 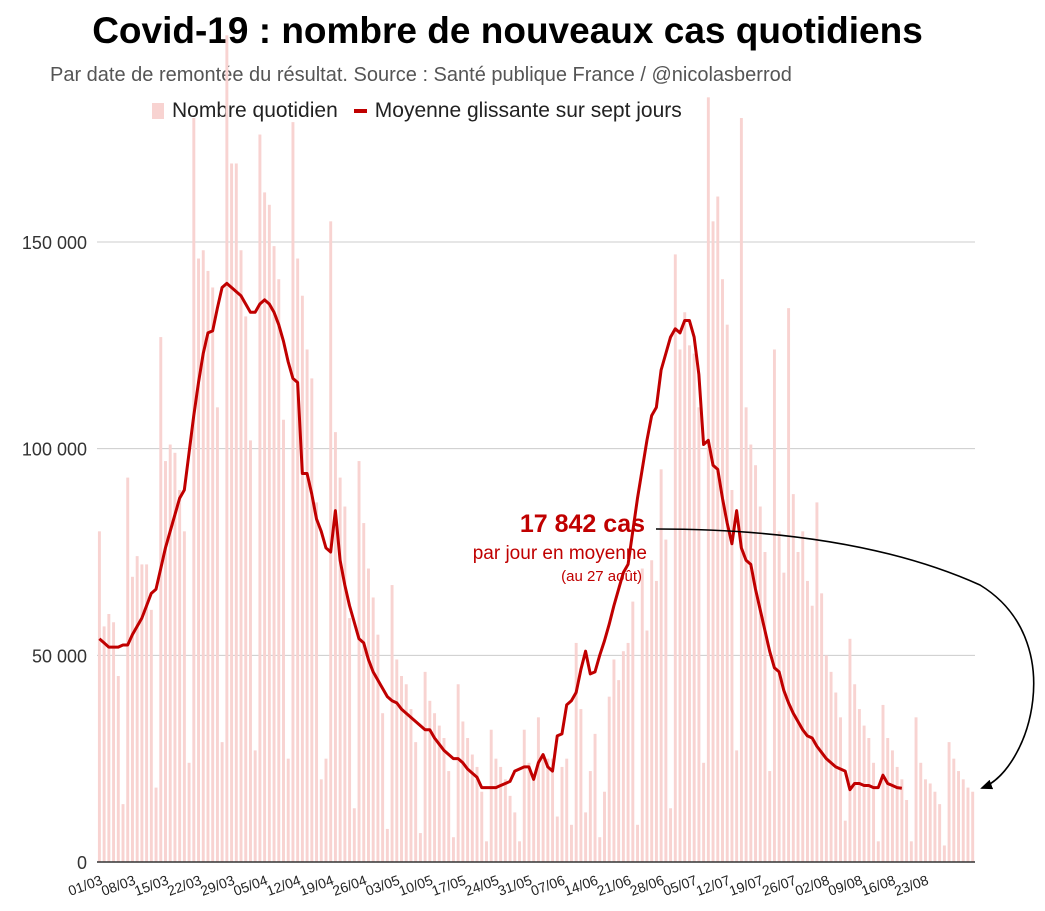 I want to click on y-tick-label: 0, so click(x=82, y=863).